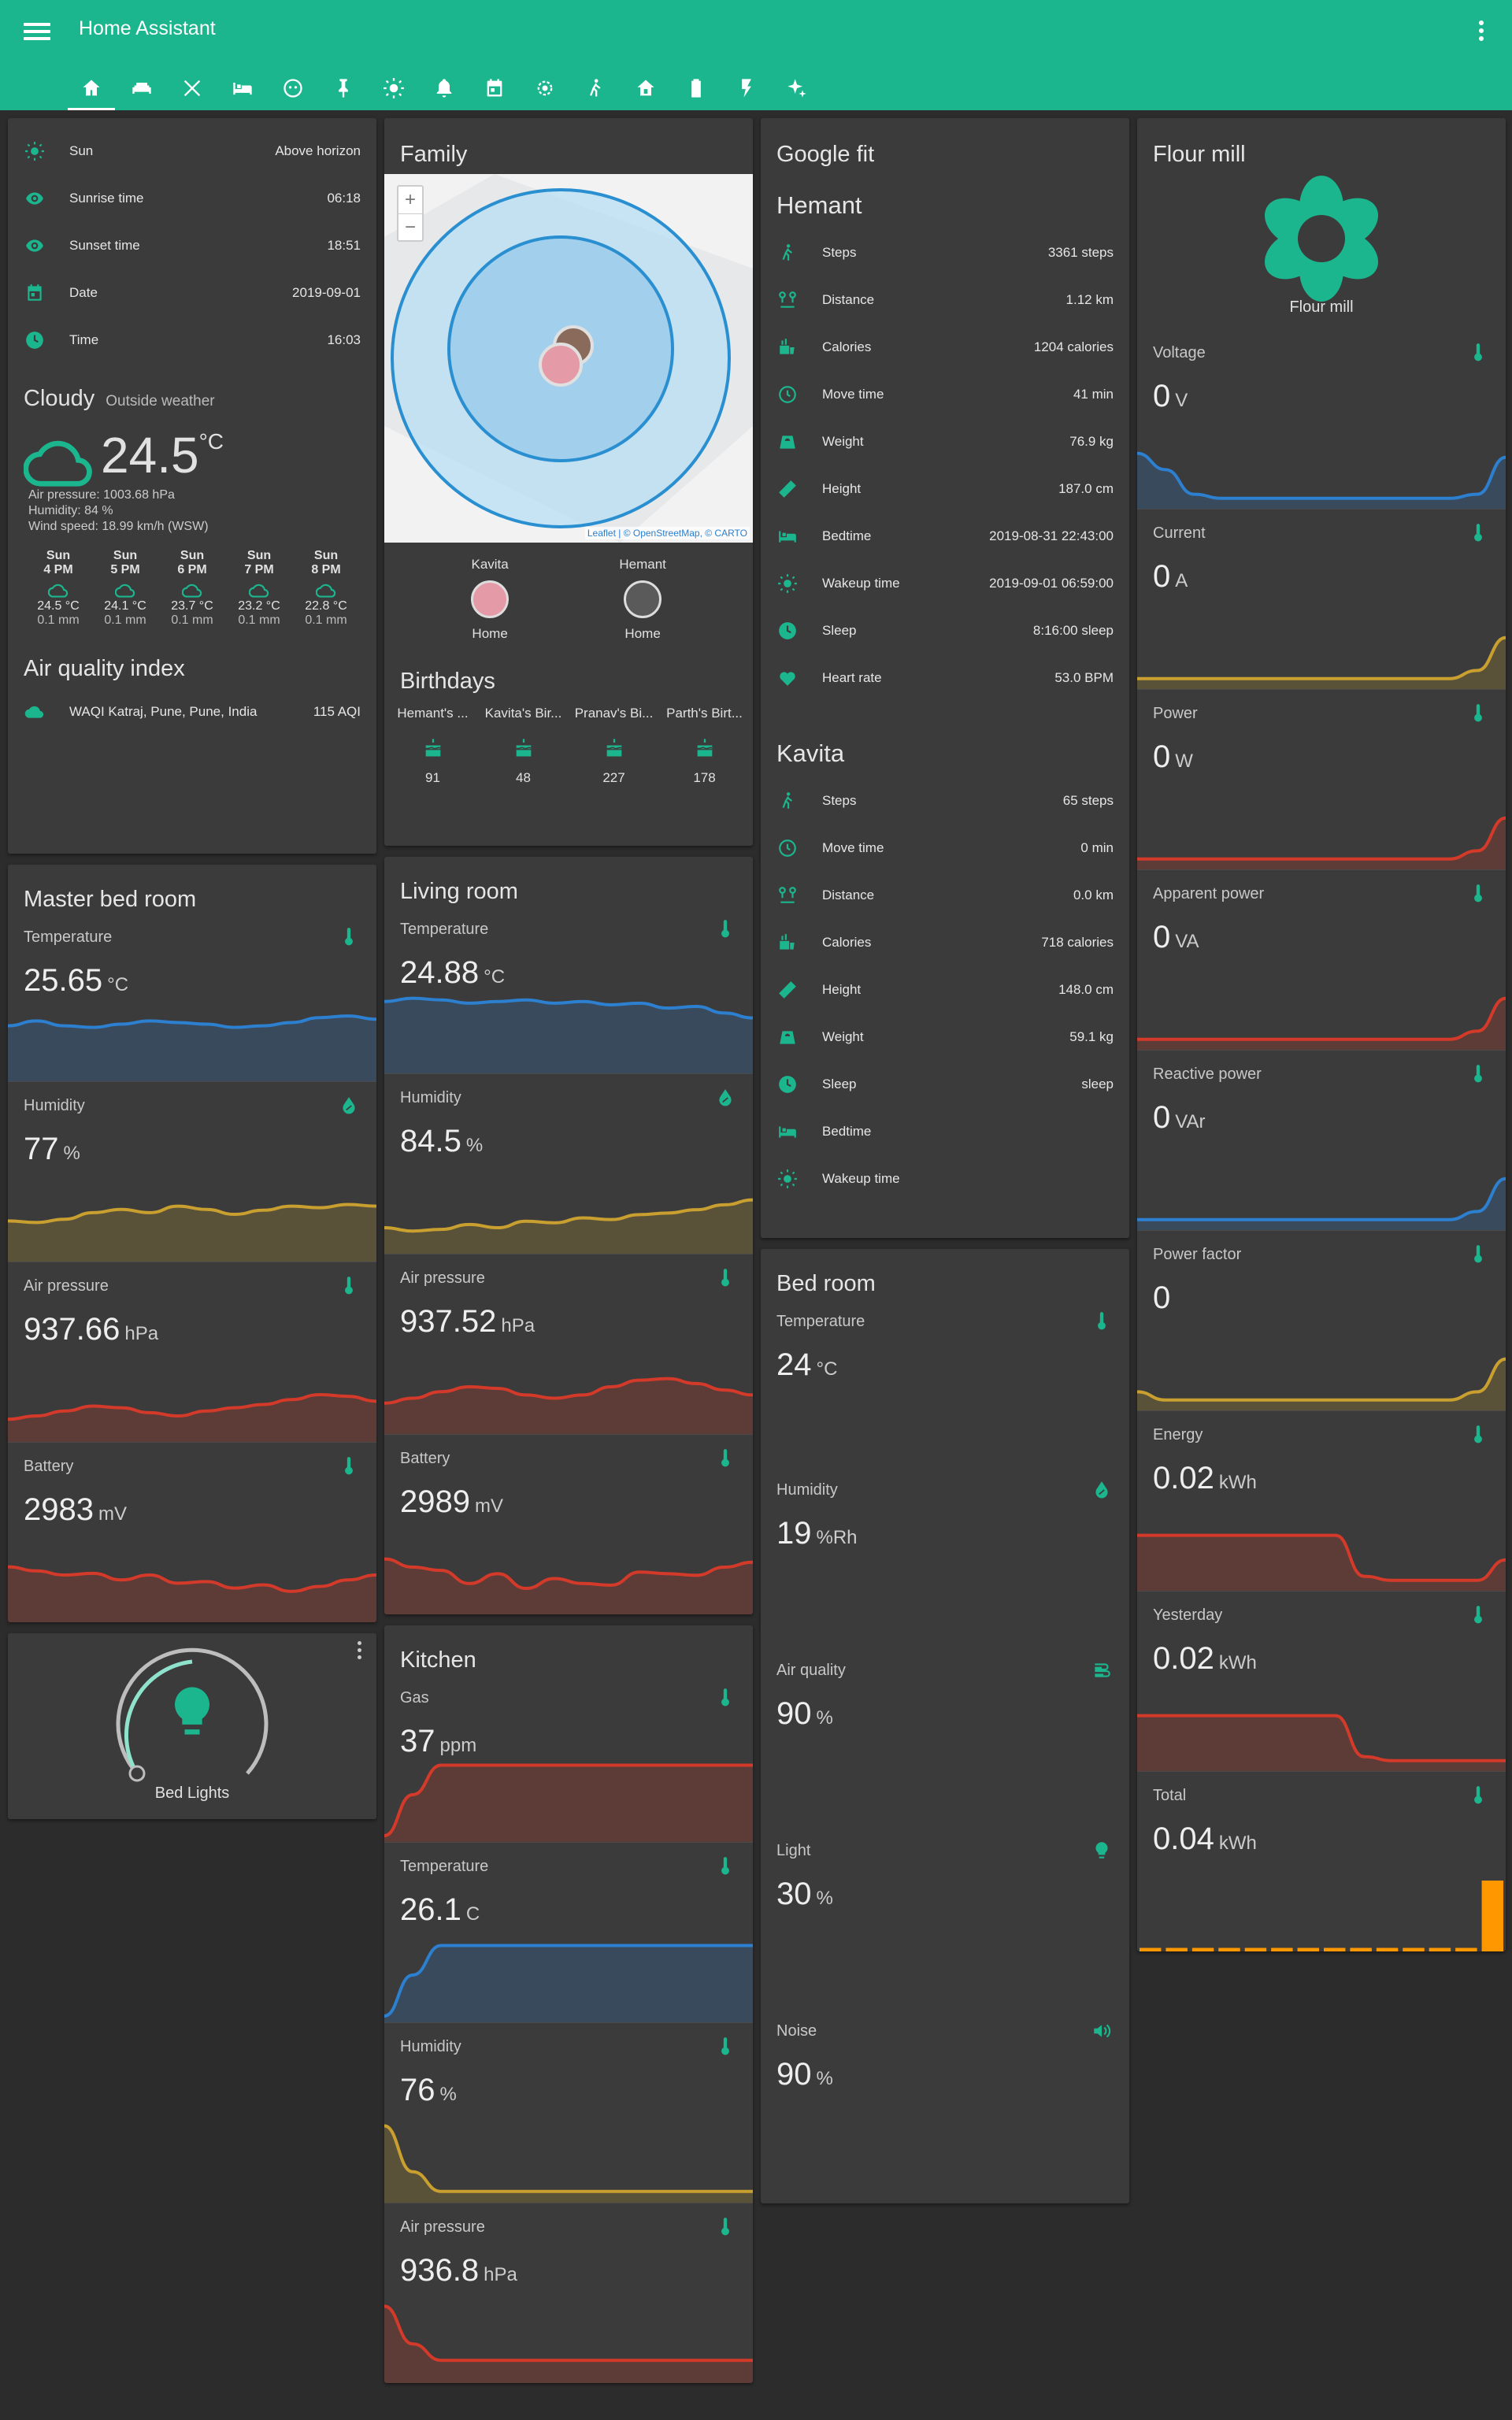 This screenshot has width=1512, height=2420. I want to click on entity-row: Height 187.0 cm, so click(945, 489).